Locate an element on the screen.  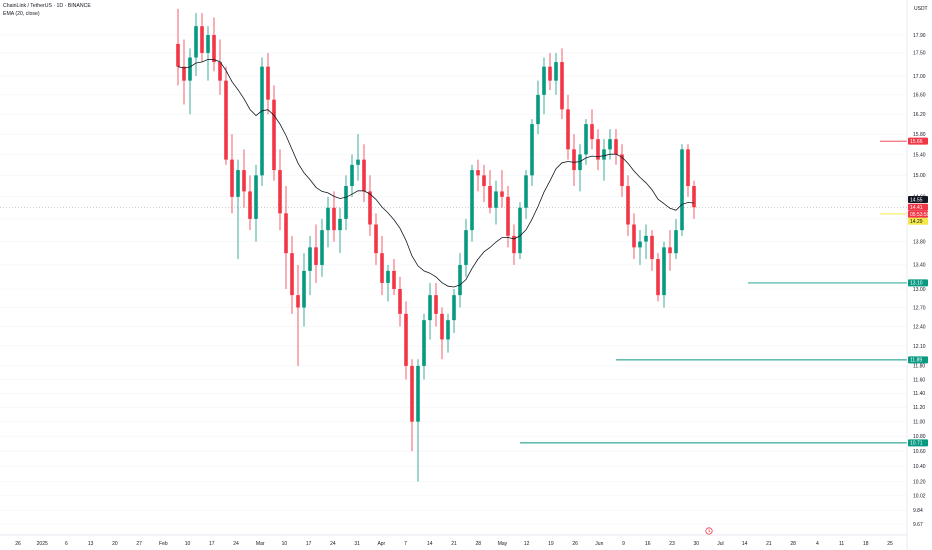
time-axis-label: May is located at coordinates (503, 544).